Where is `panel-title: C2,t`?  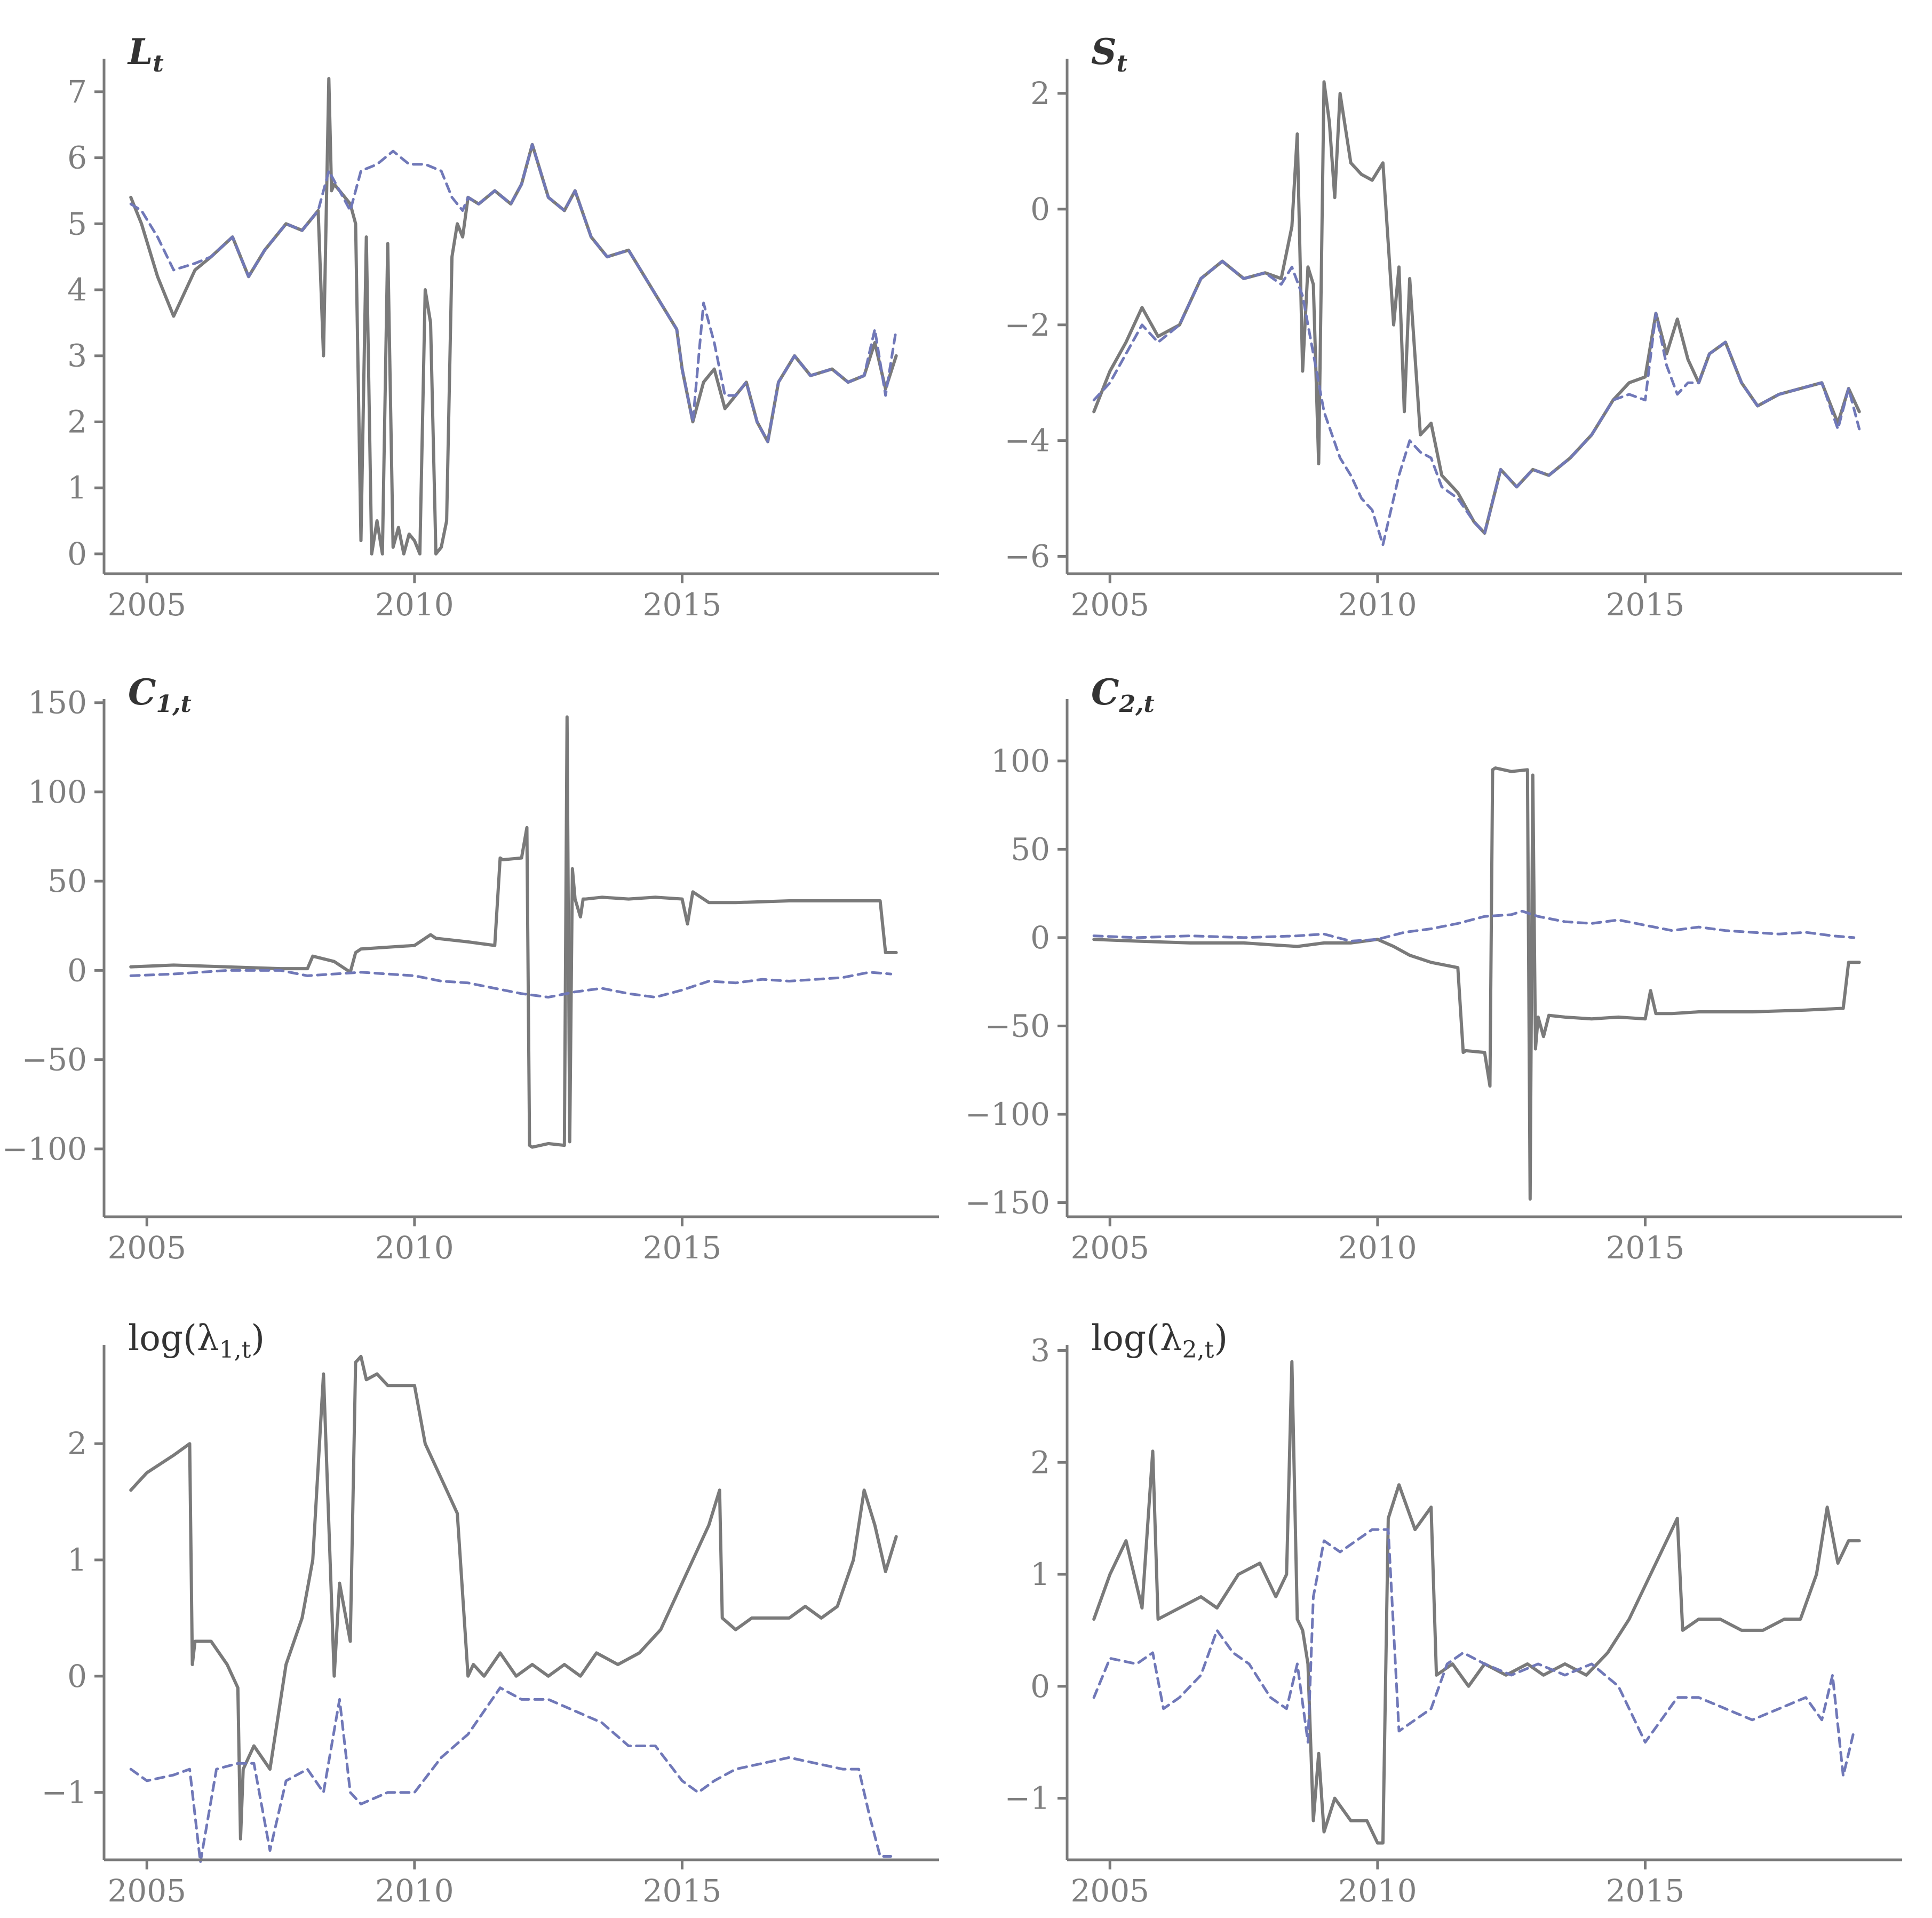 panel-title: C2,t is located at coordinates (1123, 694).